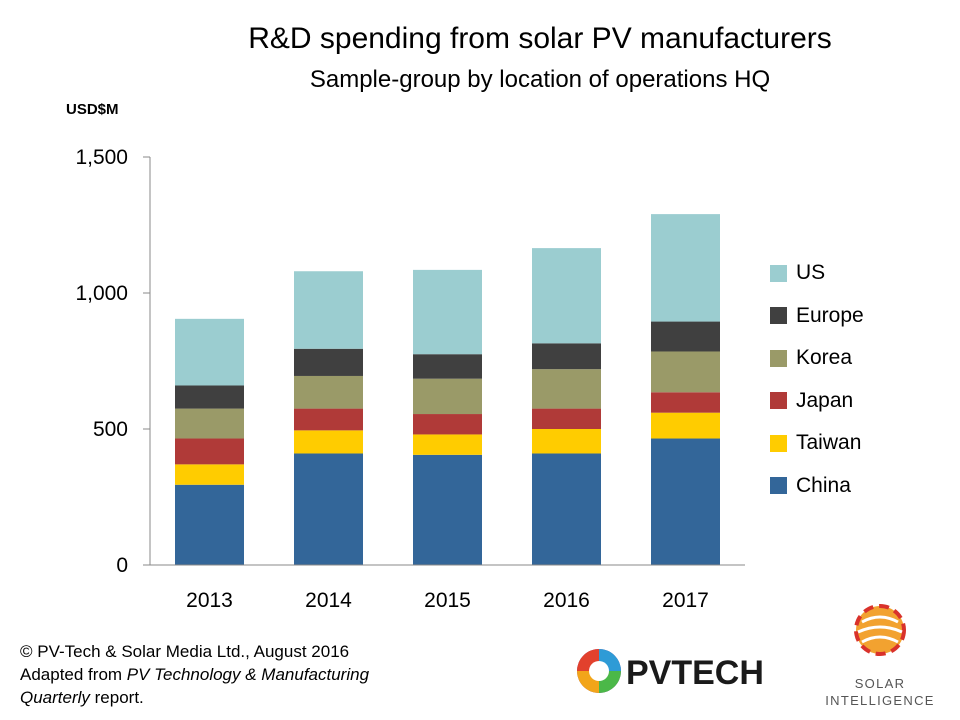  Describe the element at coordinates (122, 565) in the screenshot. I see `y-tick-label: 0` at that location.